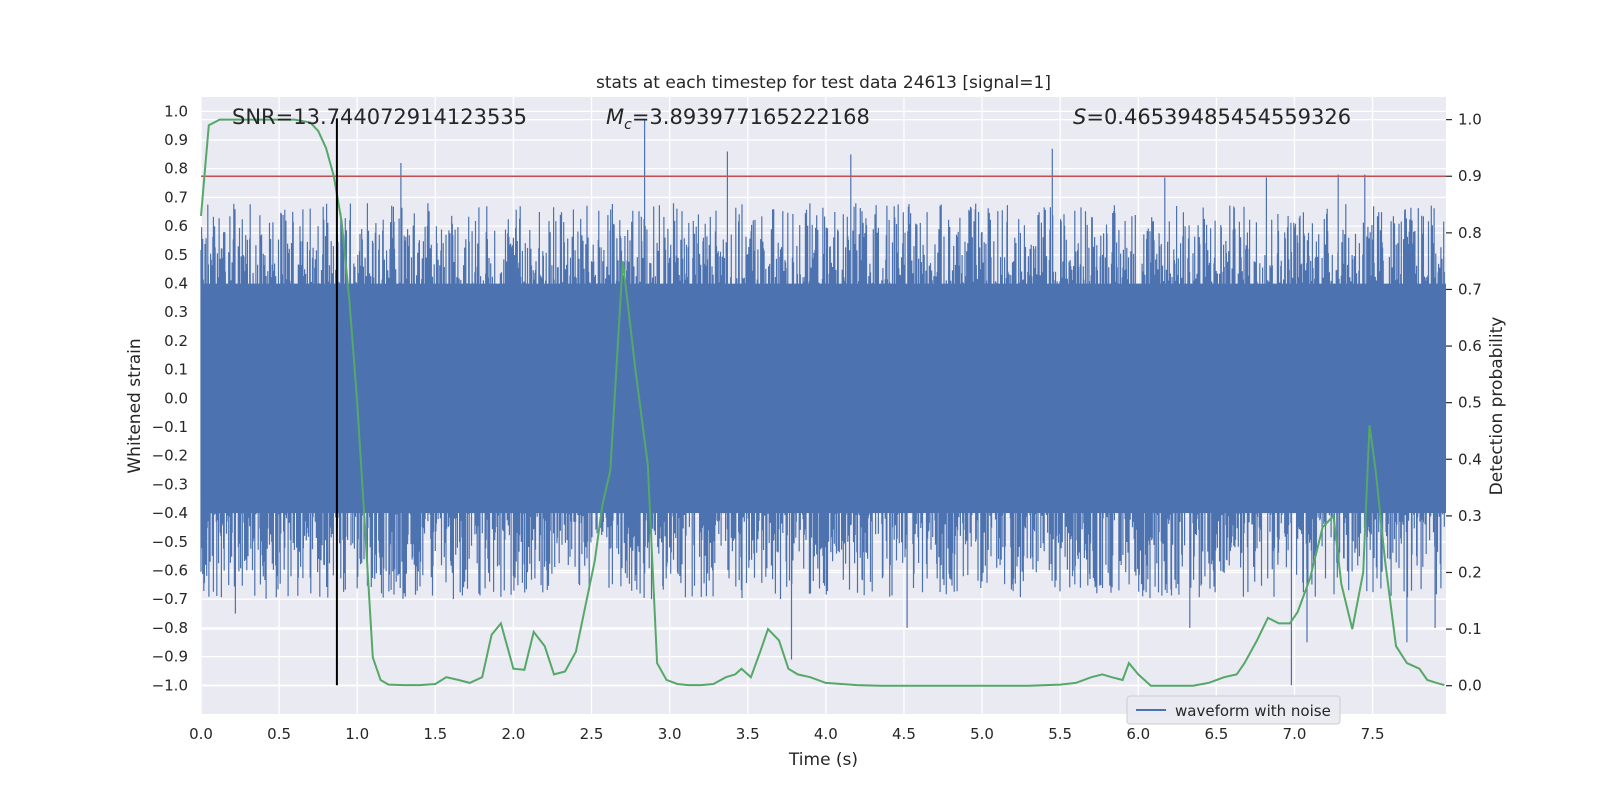 This screenshot has height=800, width=1600. What do you see at coordinates (748, 734) in the screenshot?
I see `x-tick-label: 3.5` at bounding box center [748, 734].